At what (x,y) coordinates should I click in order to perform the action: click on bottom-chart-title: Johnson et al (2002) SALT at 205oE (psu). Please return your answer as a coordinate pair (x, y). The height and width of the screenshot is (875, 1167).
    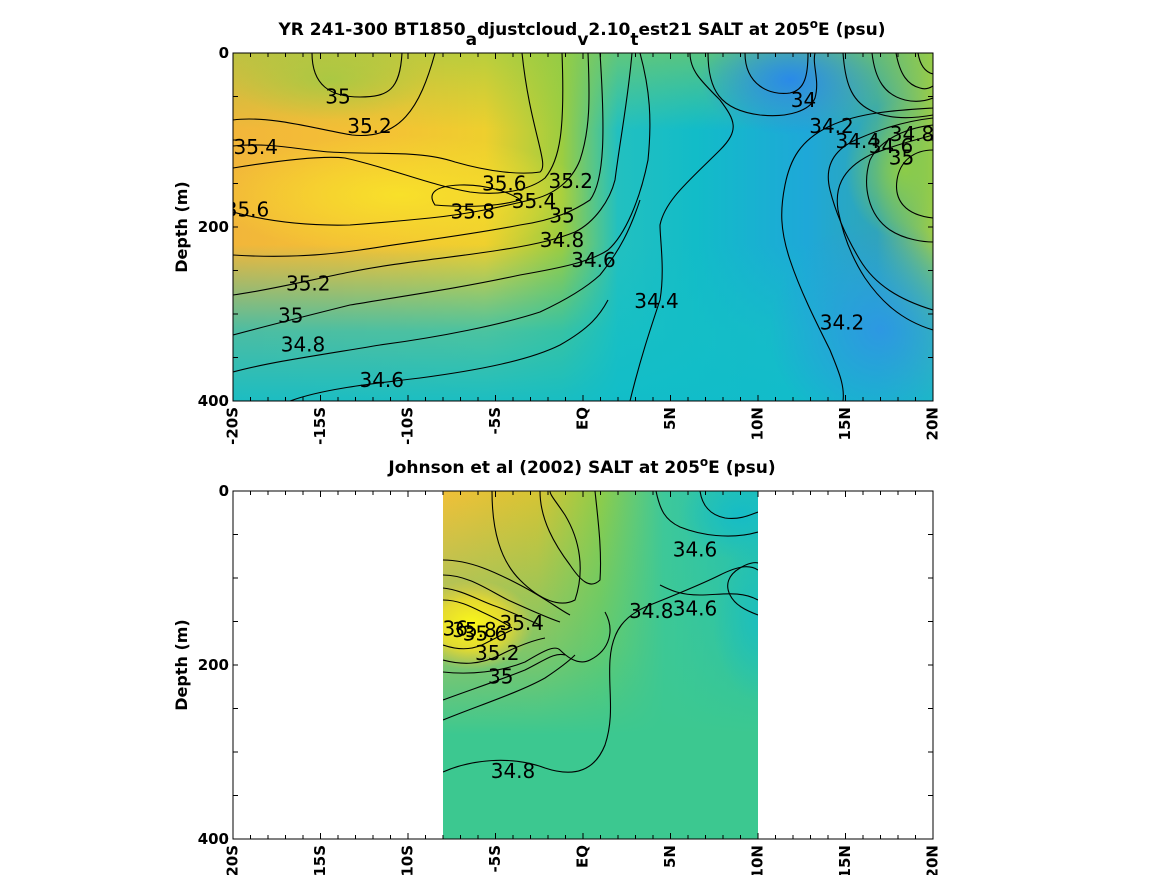
    Looking at the image, I should click on (581, 466).